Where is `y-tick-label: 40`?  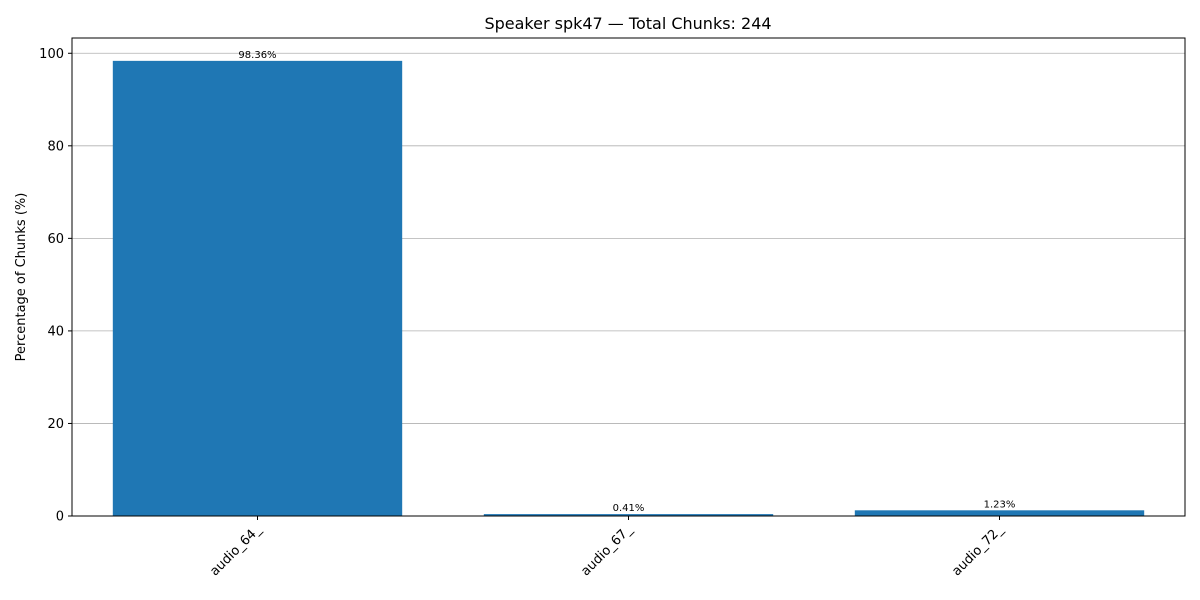
y-tick-label: 40 is located at coordinates (55, 331).